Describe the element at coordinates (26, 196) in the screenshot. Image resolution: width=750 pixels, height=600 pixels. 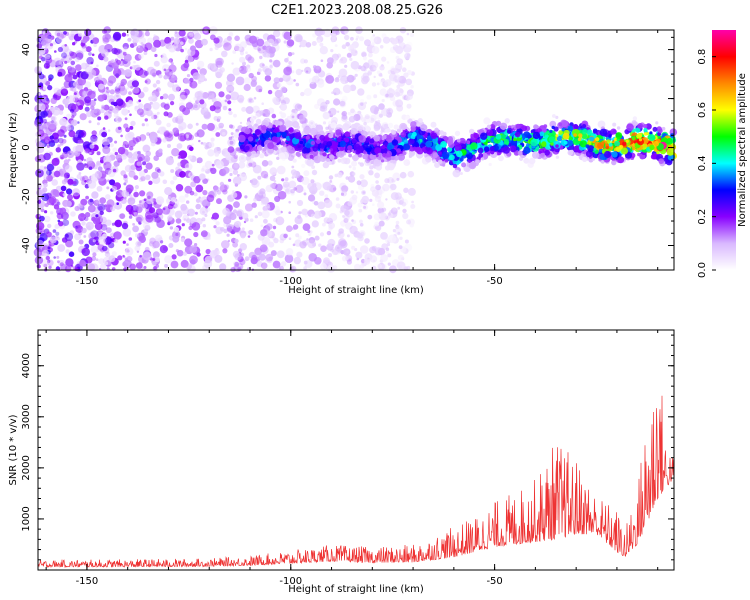
I see `y-tick-label: -20` at that location.